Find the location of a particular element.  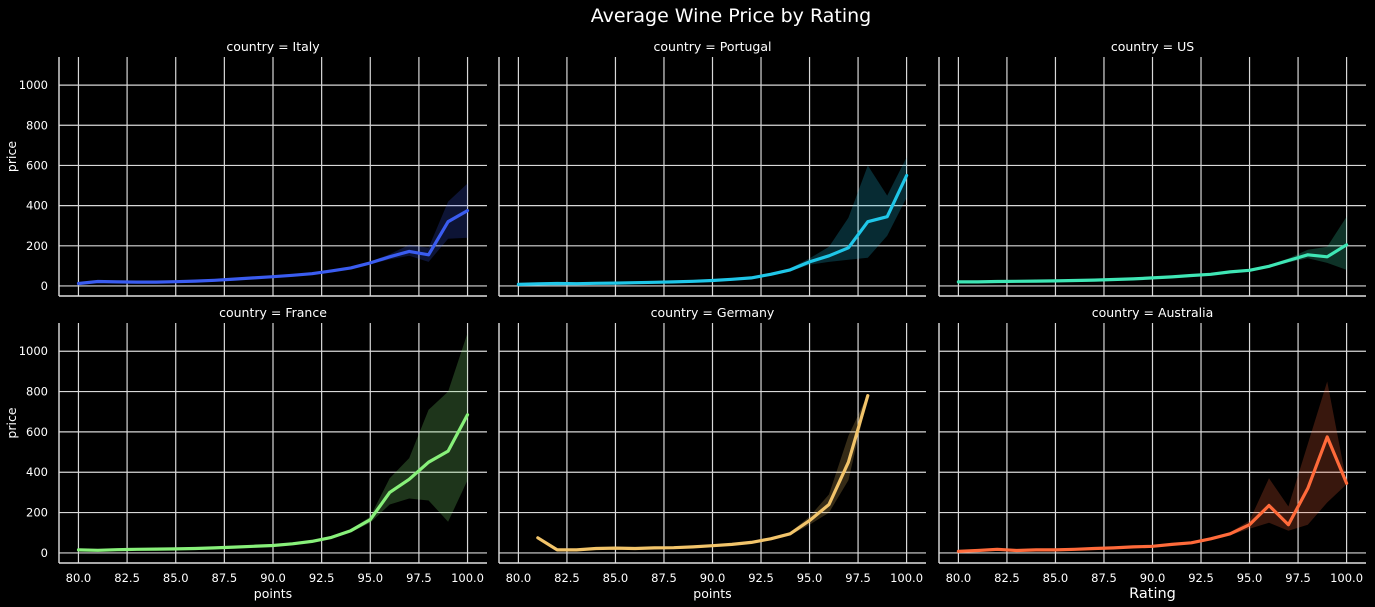

confidence-band is located at coordinates (712, 221).